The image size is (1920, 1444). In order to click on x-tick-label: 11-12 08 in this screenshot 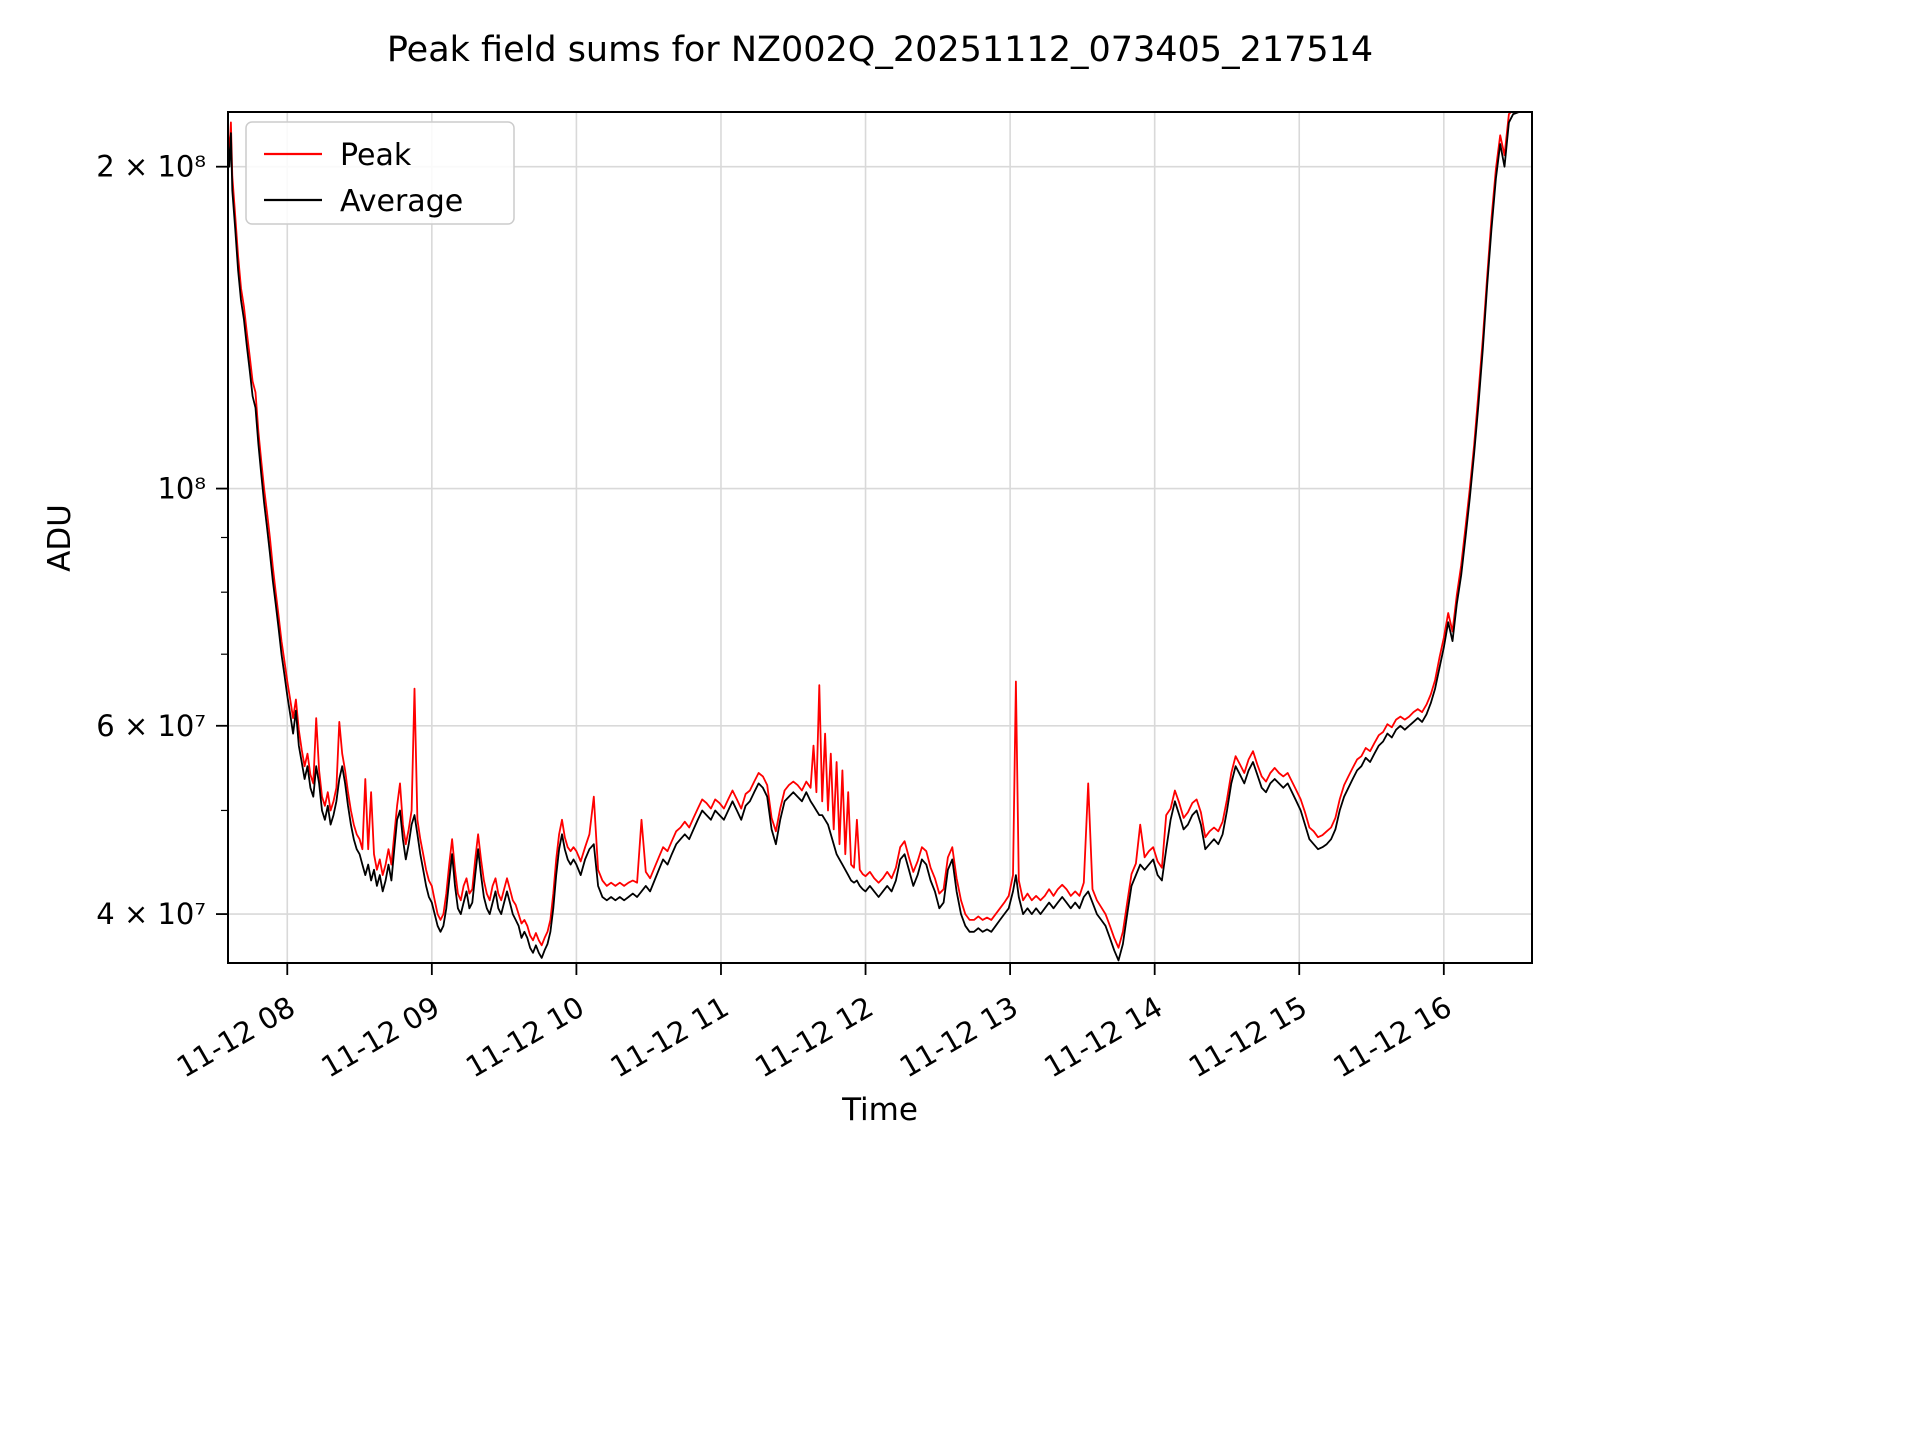, I will do `click(236, 1037)`.